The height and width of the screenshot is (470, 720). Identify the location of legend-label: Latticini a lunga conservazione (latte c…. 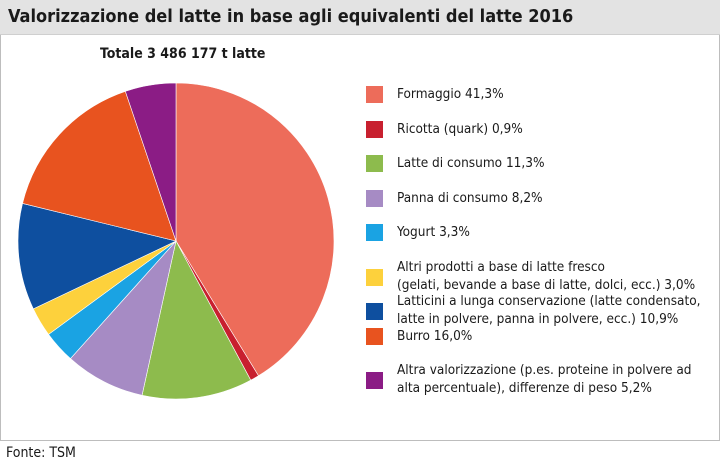
(549, 310).